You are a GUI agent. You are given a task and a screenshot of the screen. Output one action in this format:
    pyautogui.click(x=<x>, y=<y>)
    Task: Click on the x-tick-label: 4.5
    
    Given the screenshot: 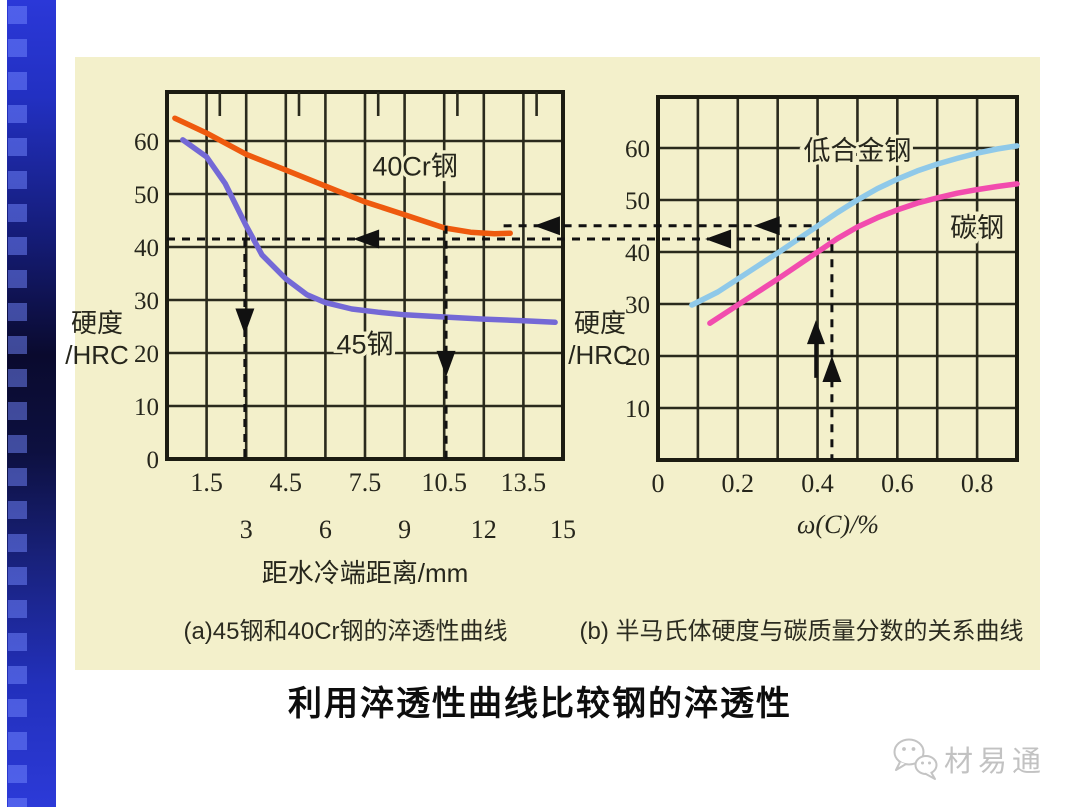 What is the action you would take?
    pyautogui.click(x=286, y=482)
    